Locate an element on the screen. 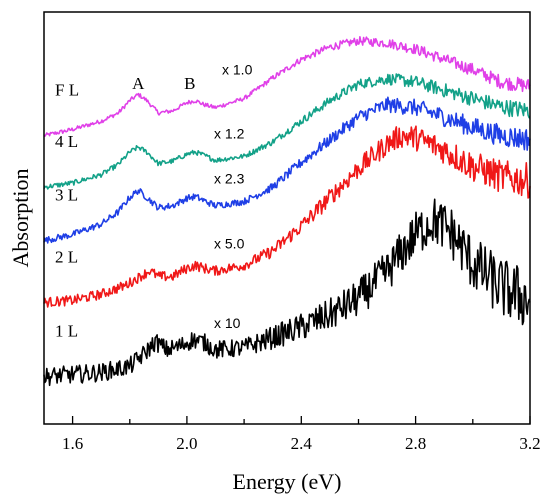 Image resolution: width=550 pixels, height=503 pixels. scale-label-4: x 10 is located at coordinates (227, 323).